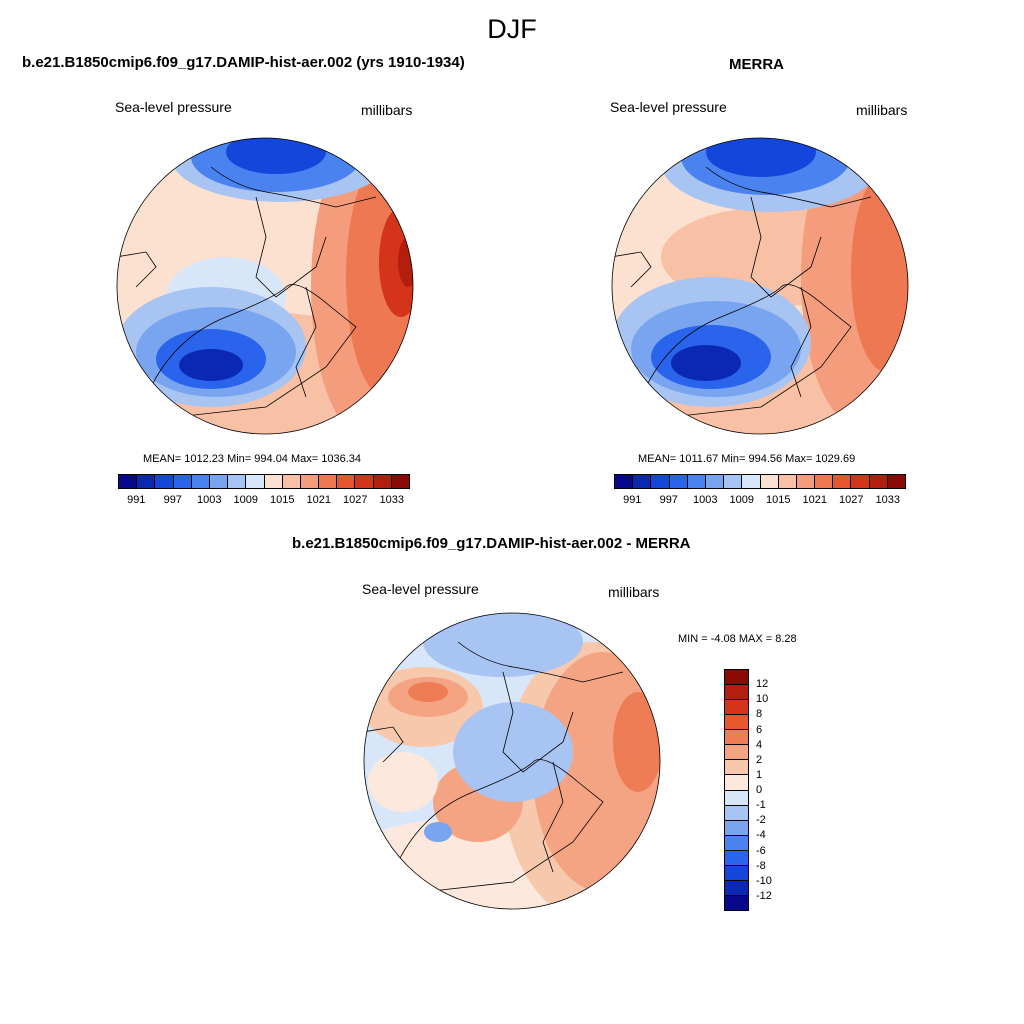 The height and width of the screenshot is (1024, 1024). What do you see at coordinates (761, 865) in the screenshot?
I see `colorbar-tick-label: -8` at bounding box center [761, 865].